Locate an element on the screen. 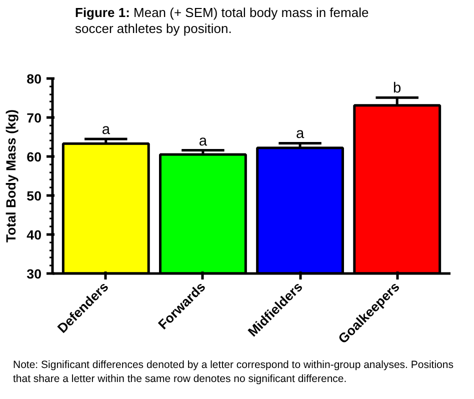 The image size is (474, 399). y-tick-label: 70 is located at coordinates (34, 118).